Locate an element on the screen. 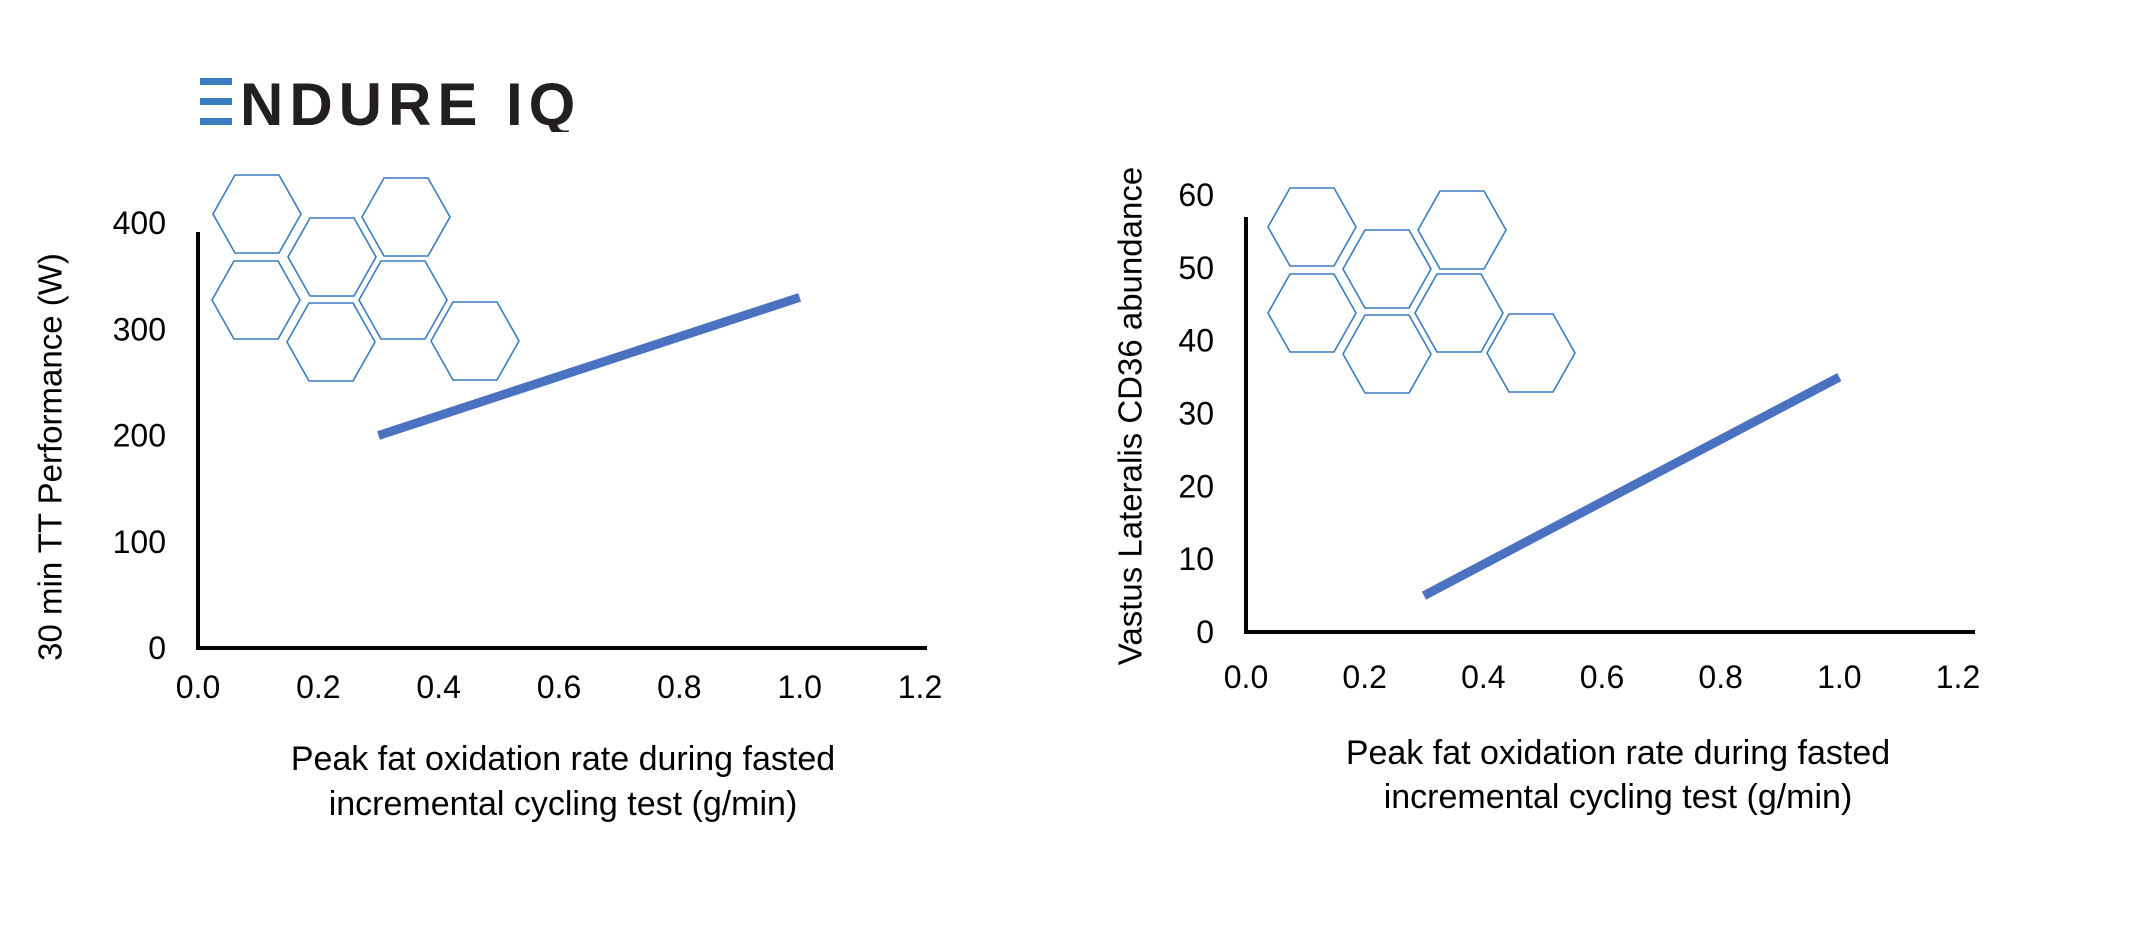  y-tick-label: 30 is located at coordinates (1196, 414).